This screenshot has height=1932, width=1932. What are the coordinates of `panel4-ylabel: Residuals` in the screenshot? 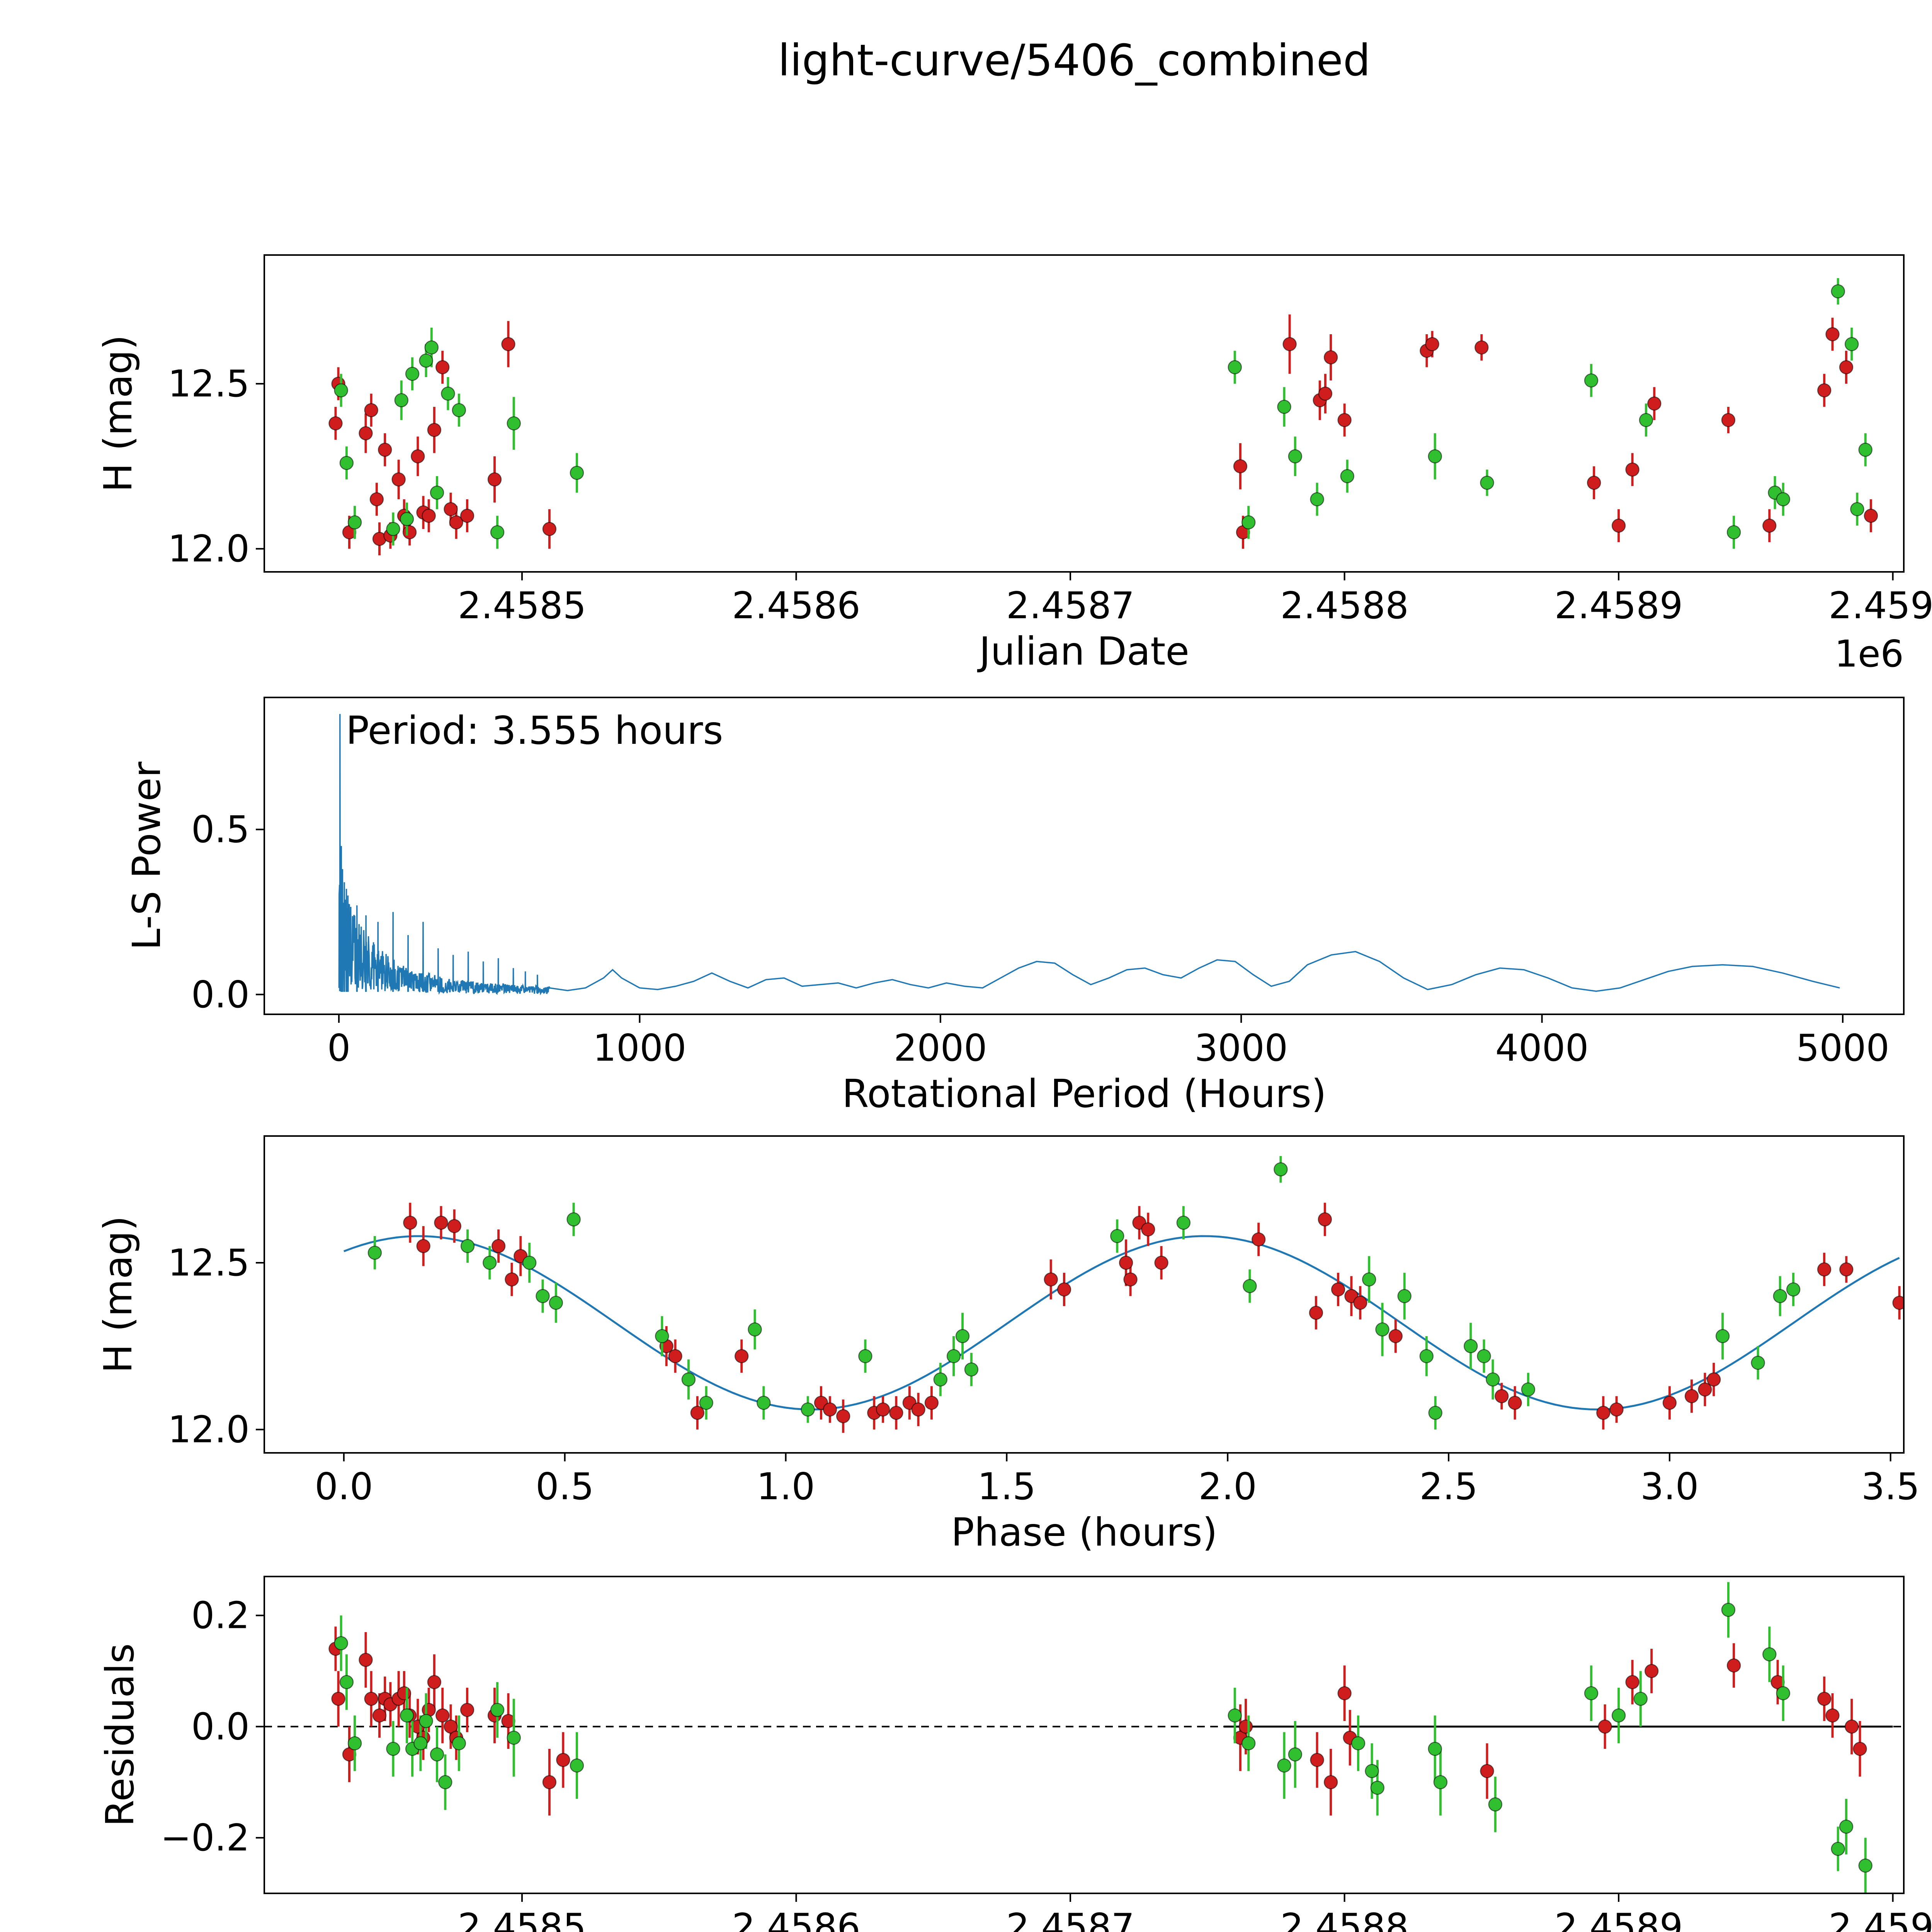 It's located at (120, 1735).